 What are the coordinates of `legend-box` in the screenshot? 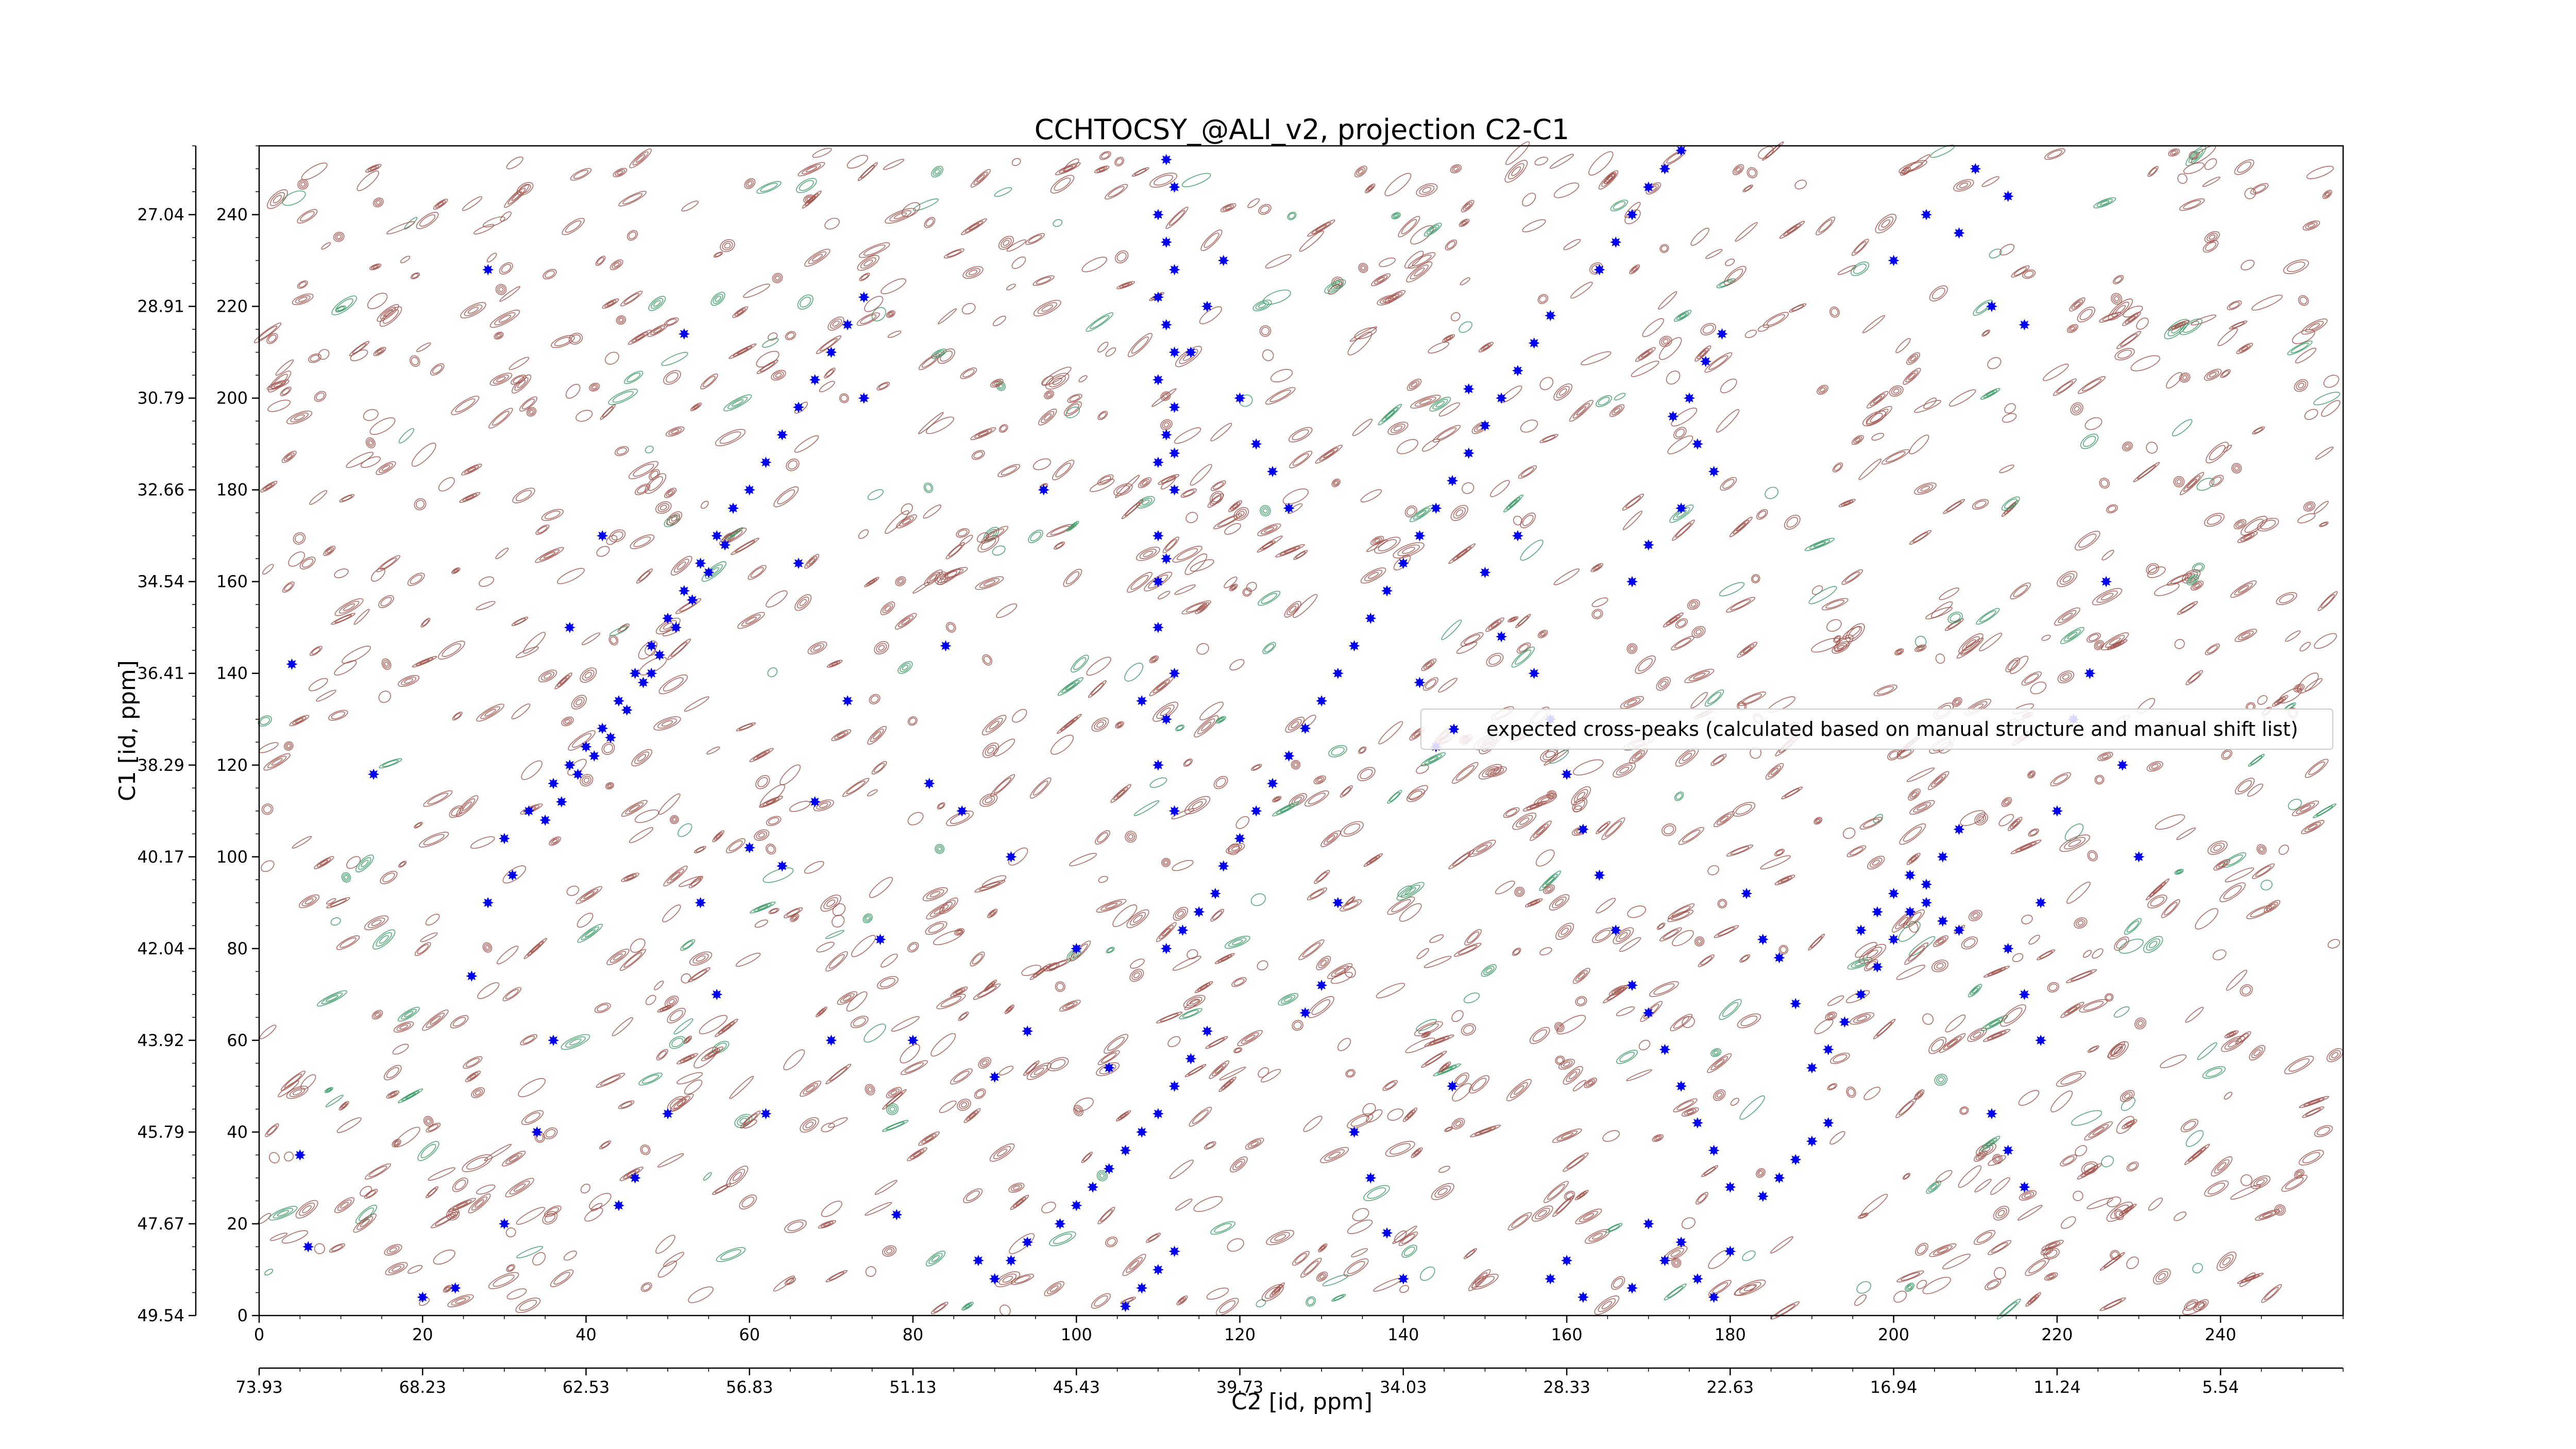 It's located at (1877, 729).